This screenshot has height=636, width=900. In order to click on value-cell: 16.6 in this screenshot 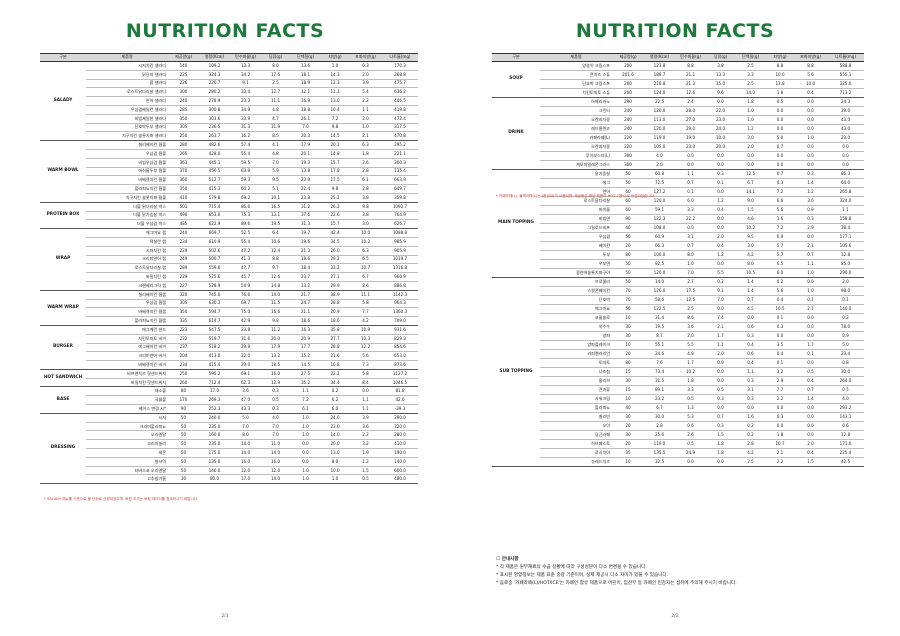, I will do `click(275, 312)`.